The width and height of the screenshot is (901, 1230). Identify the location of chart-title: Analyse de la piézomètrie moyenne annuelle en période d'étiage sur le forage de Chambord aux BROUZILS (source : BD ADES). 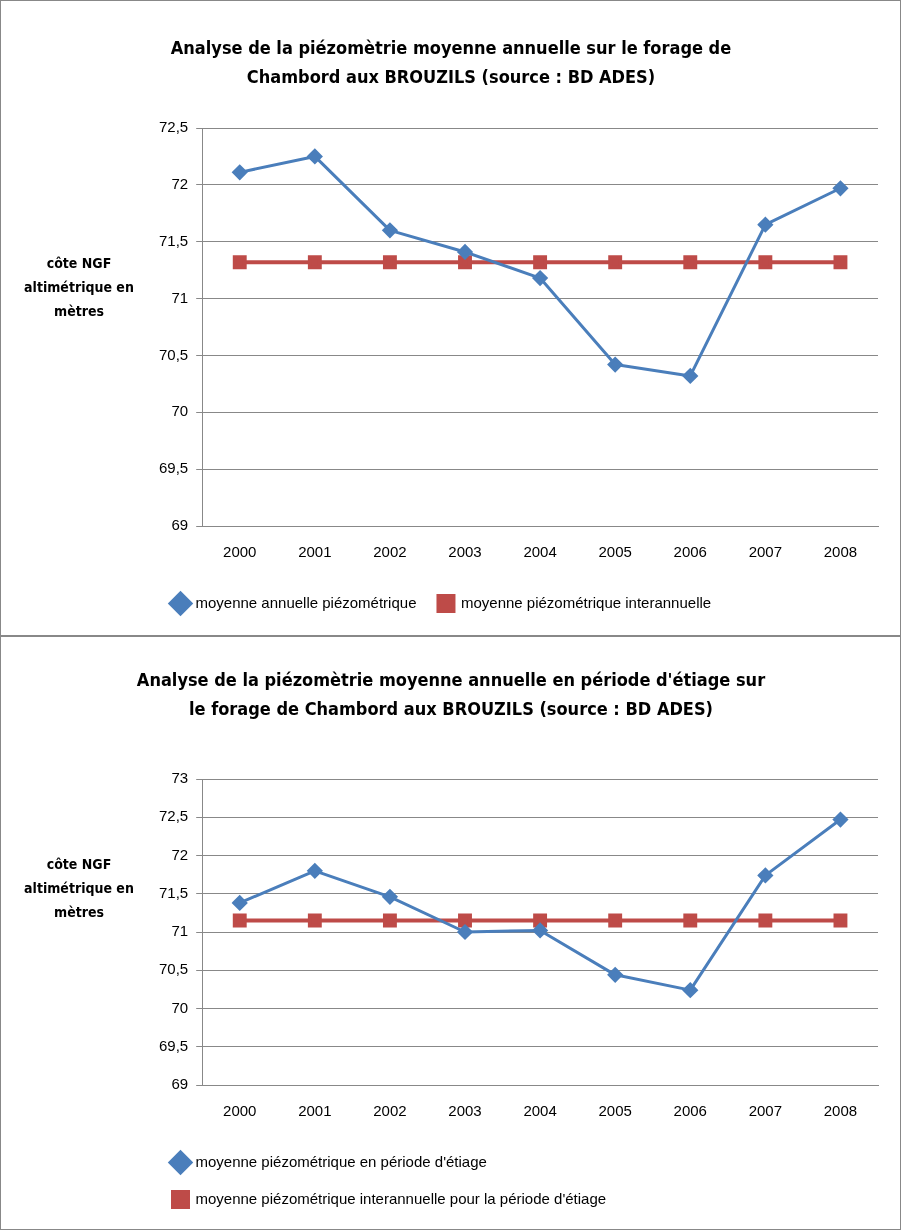
(451, 694).